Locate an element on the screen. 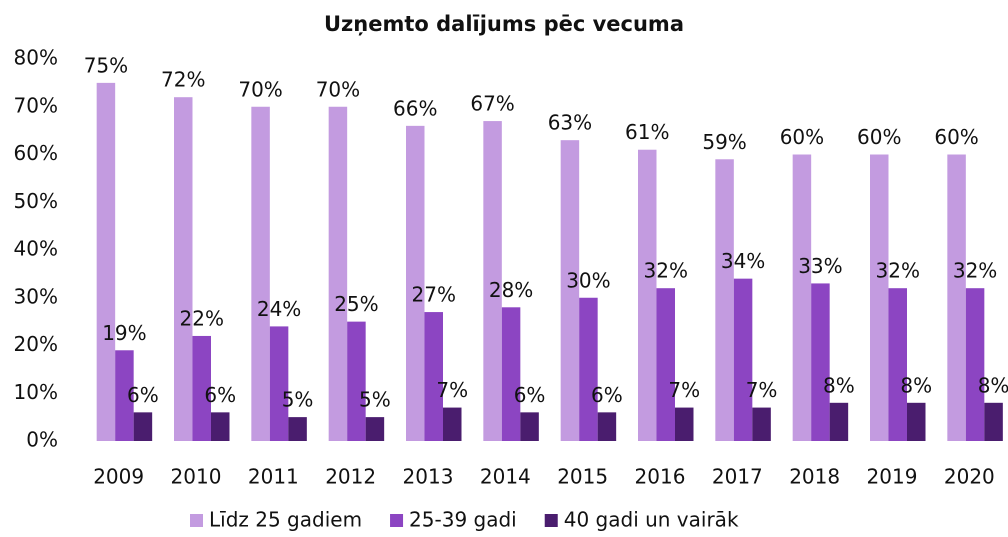 The height and width of the screenshot is (537, 1008). x-tick-label: 2010 is located at coordinates (196, 477).